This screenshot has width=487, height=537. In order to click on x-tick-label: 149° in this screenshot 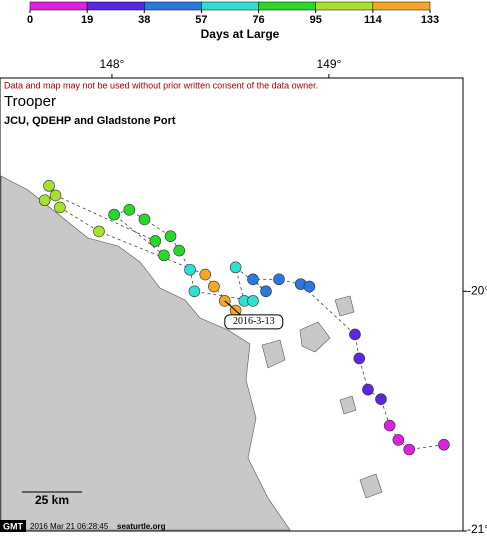, I will do `click(329, 64)`.